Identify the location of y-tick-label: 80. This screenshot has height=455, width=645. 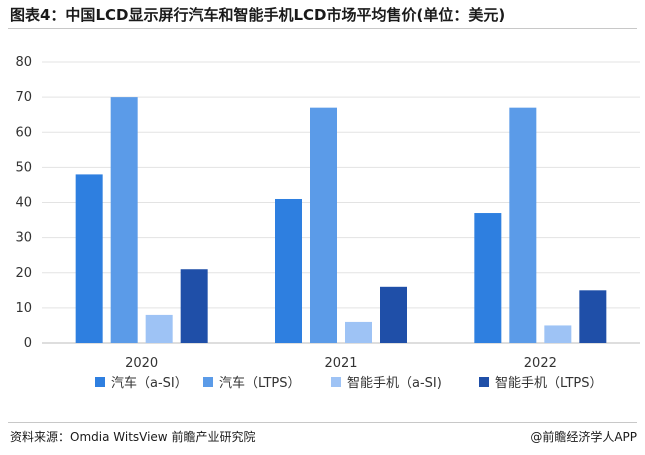
(23, 62).